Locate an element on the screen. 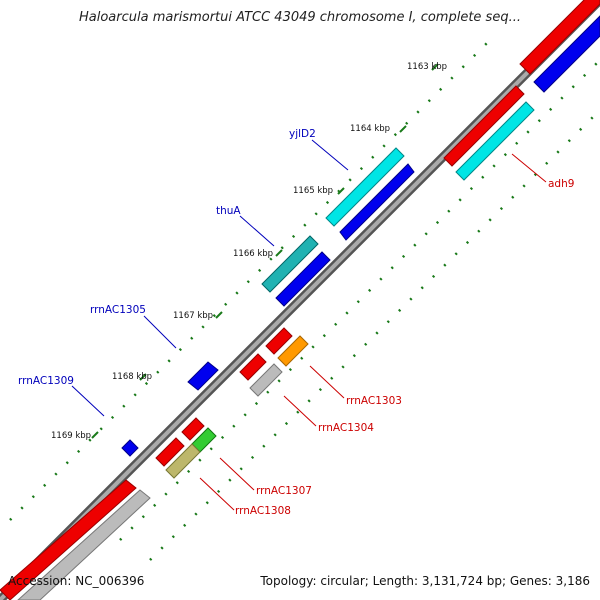 The image size is (600, 600). gene-label-adh9: adh9 is located at coordinates (561, 184).